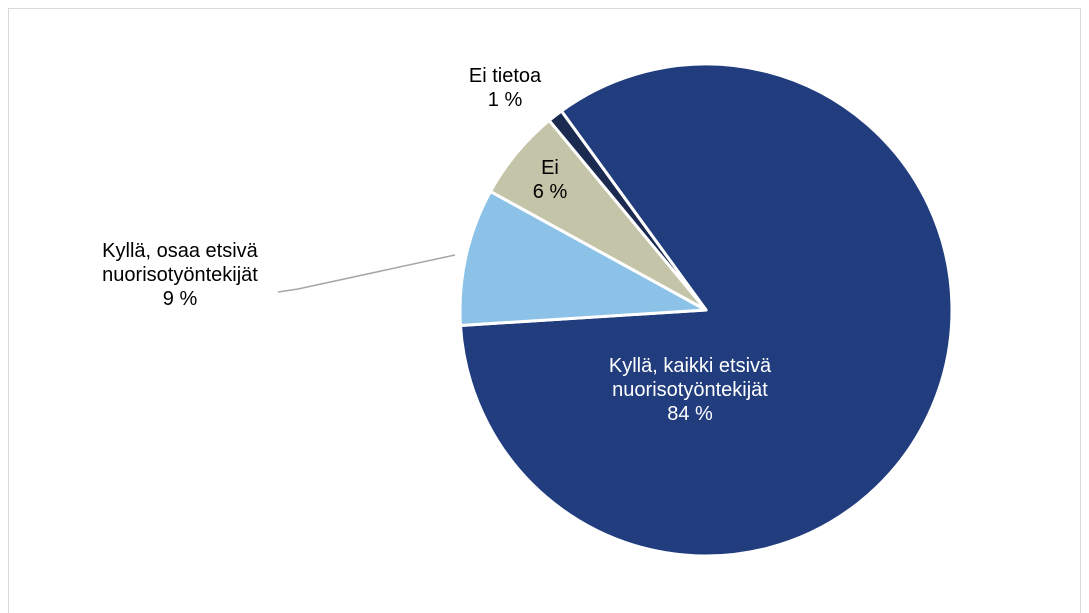 This screenshot has height=613, width=1089. I want to click on category-label: Kyllä, kaikki etsivä nuorisotyöntekijät, so click(690, 378).